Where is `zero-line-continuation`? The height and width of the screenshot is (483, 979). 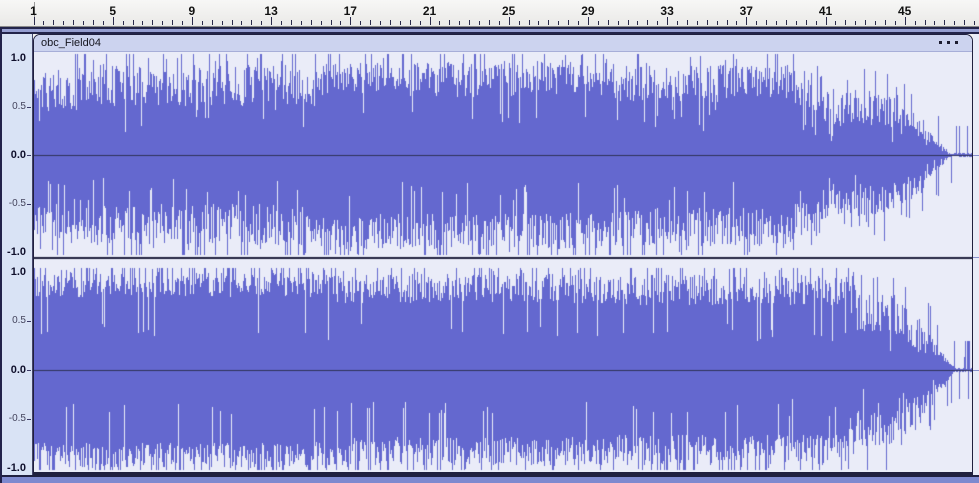
zero-line-continuation is located at coordinates (976, 155).